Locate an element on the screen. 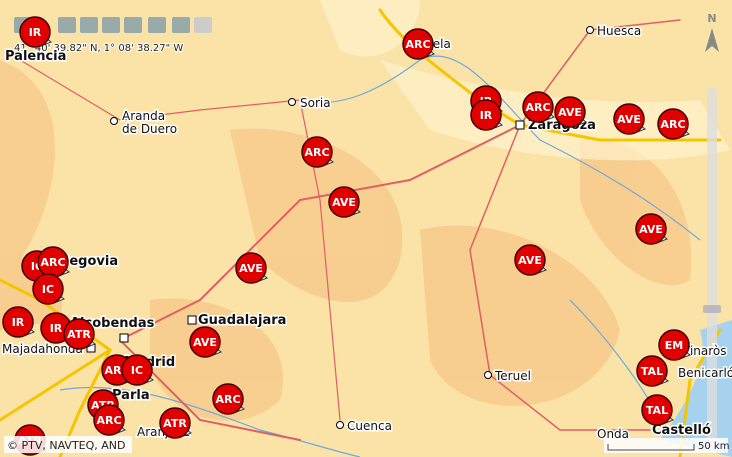  expand-button is located at coordinates (133, 25).